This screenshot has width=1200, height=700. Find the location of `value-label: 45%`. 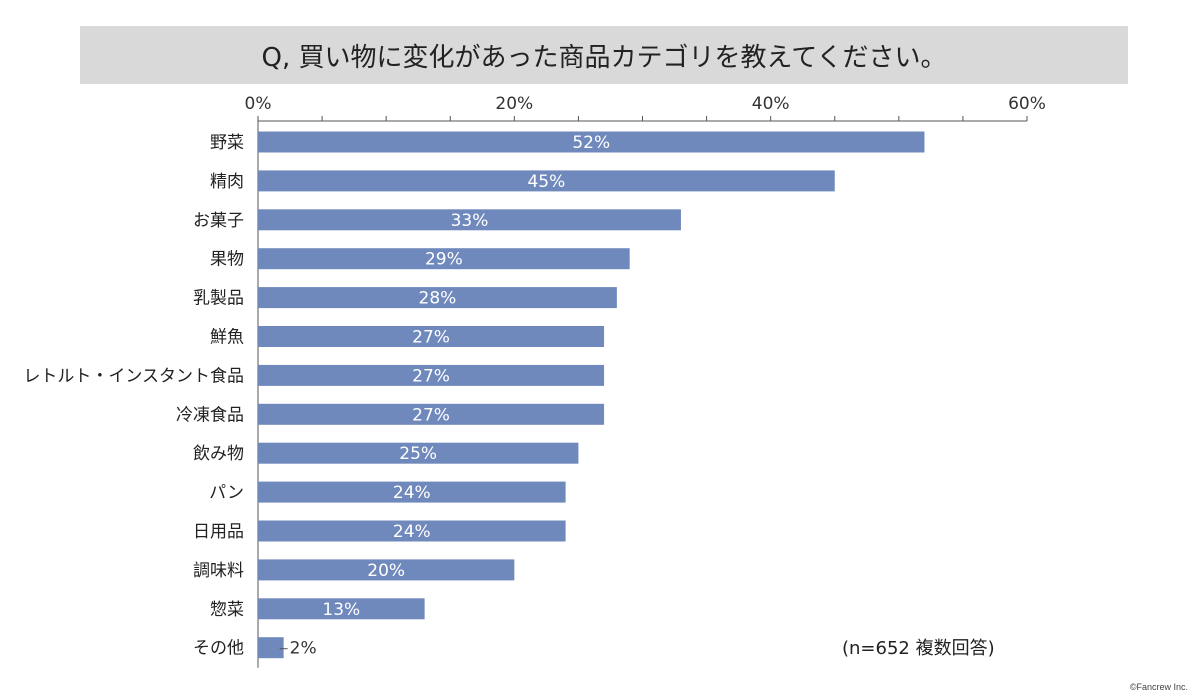

value-label: 45% is located at coordinates (546, 182).